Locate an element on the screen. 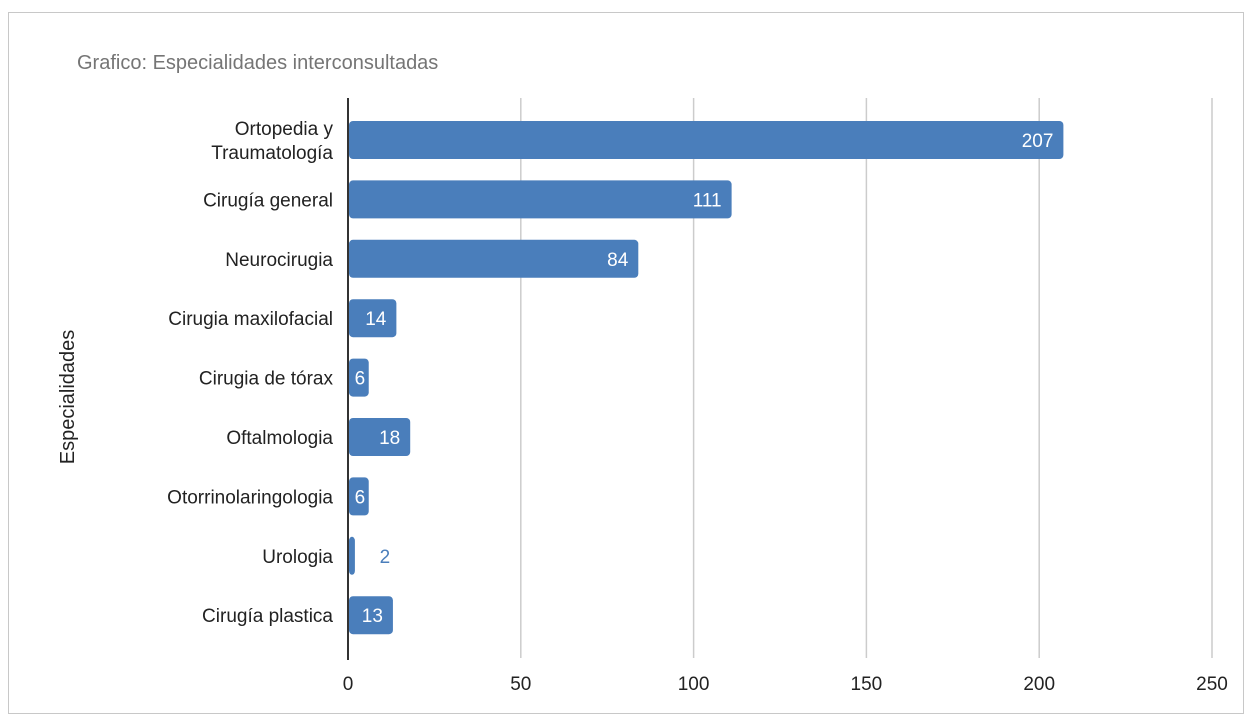 This screenshot has height=722, width=1254. category-label: Cirugia de tórax is located at coordinates (266, 379).